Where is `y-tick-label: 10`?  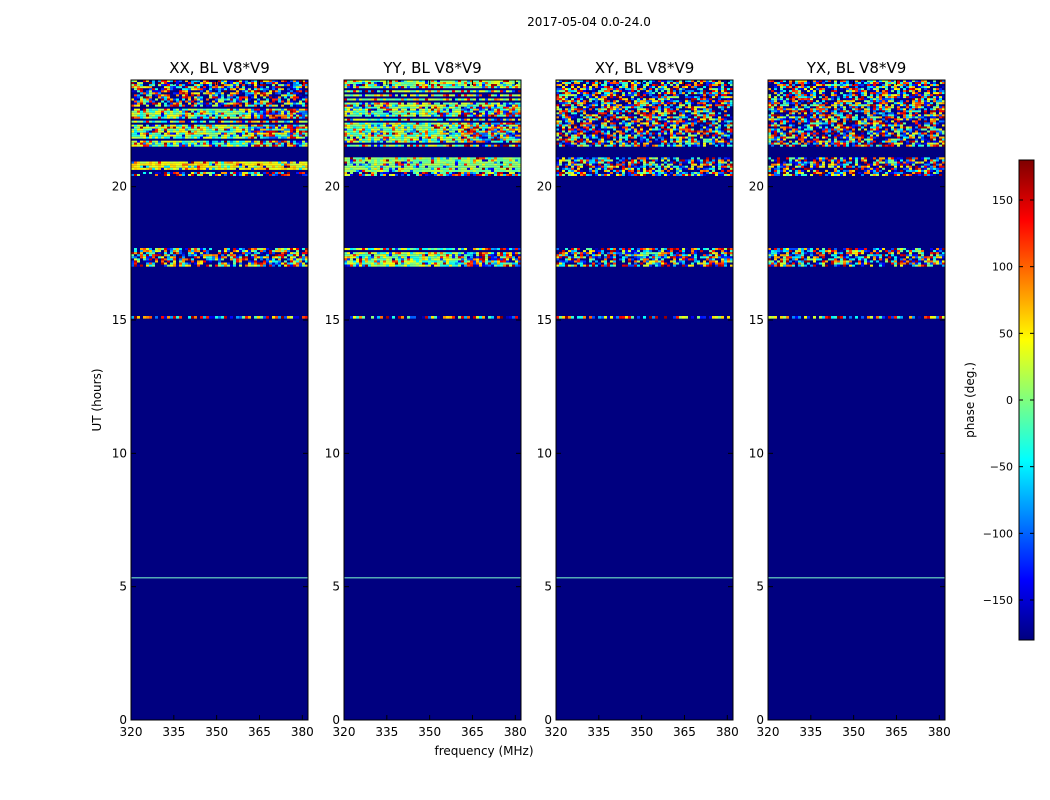
y-tick-label: 10 is located at coordinates (332, 453).